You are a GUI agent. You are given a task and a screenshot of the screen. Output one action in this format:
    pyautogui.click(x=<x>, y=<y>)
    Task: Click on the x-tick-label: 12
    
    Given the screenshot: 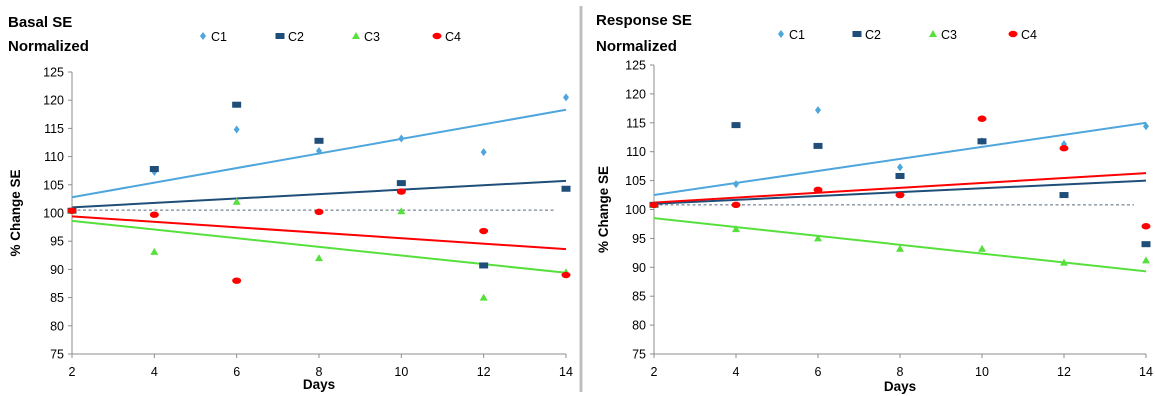 What is the action you would take?
    pyautogui.click(x=1064, y=372)
    